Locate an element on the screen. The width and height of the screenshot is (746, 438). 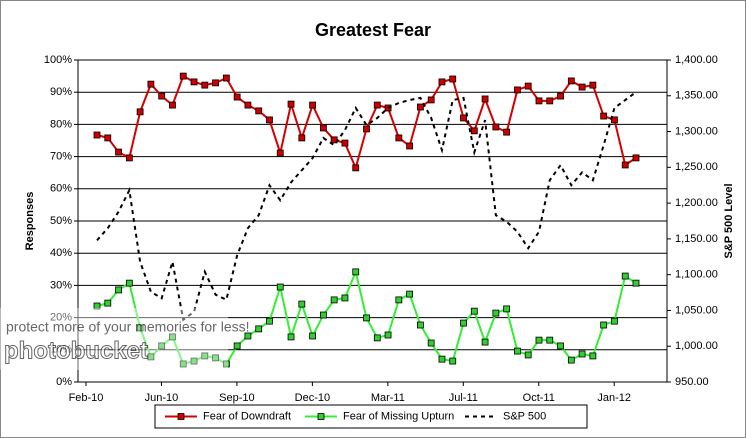
y2-axis-title: S&P 500 Level is located at coordinates (729, 220).